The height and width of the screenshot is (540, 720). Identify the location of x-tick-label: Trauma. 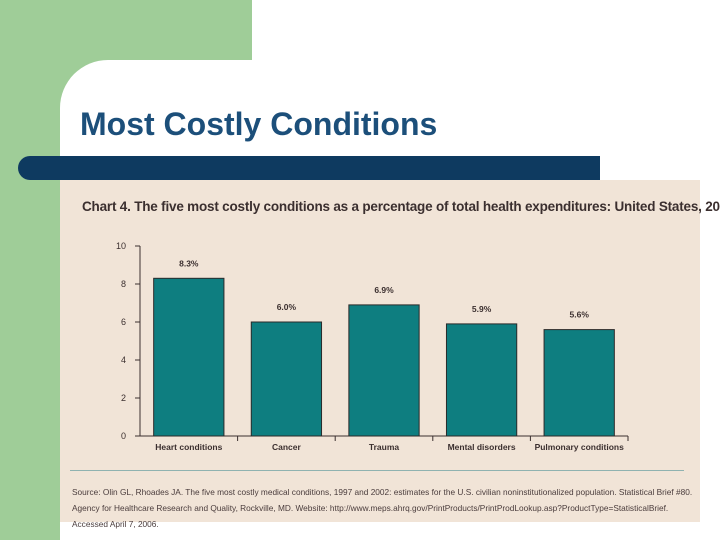
(384, 447).